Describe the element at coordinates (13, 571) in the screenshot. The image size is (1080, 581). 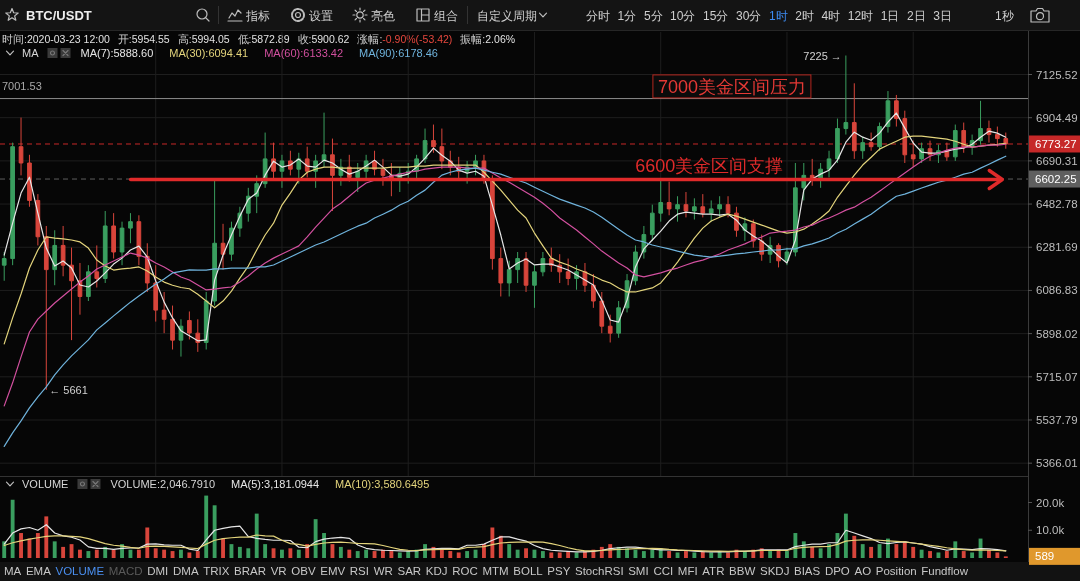
I see `text: MA` at that location.